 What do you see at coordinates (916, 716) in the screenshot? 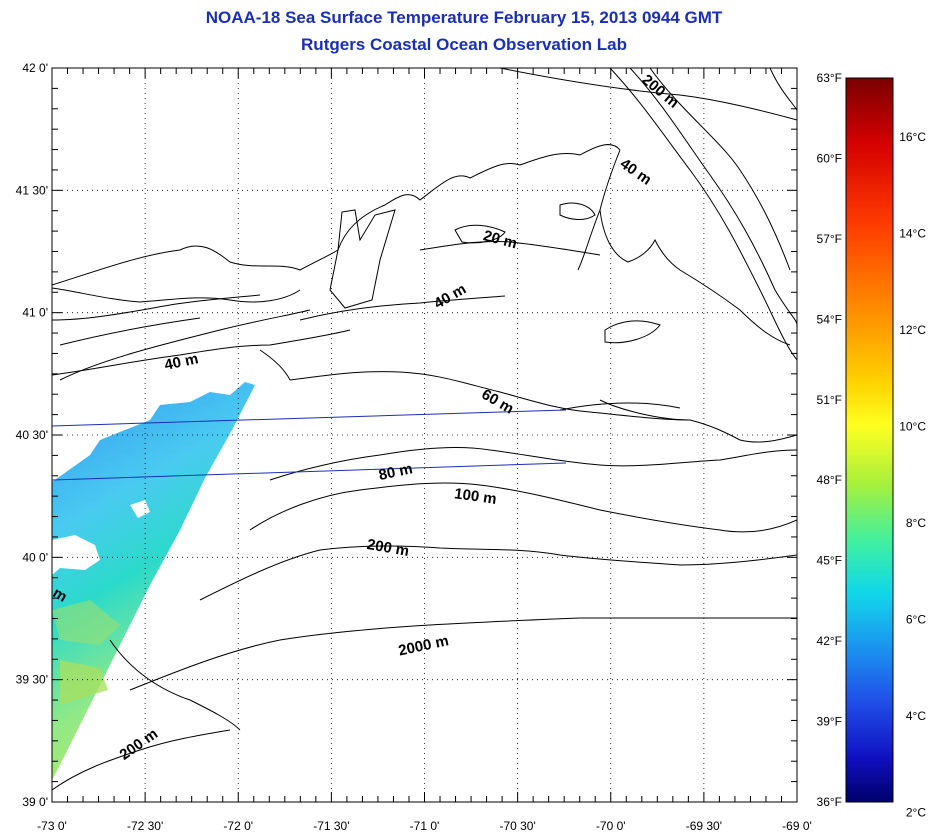
I see `colorbar-c-label: 4°C` at bounding box center [916, 716].